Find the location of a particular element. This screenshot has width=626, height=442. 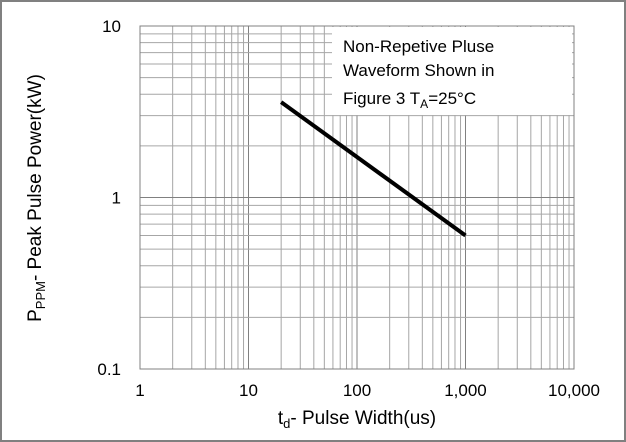

x-tick-label: 10 is located at coordinates (248, 390).